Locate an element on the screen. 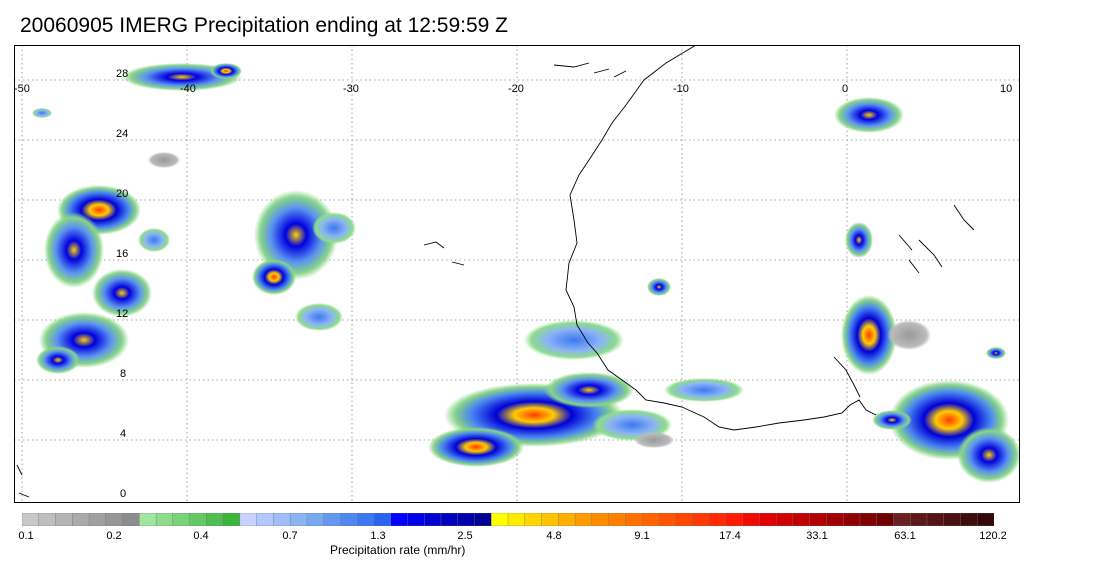  lon-tick-label: -20 is located at coordinates (516, 89).